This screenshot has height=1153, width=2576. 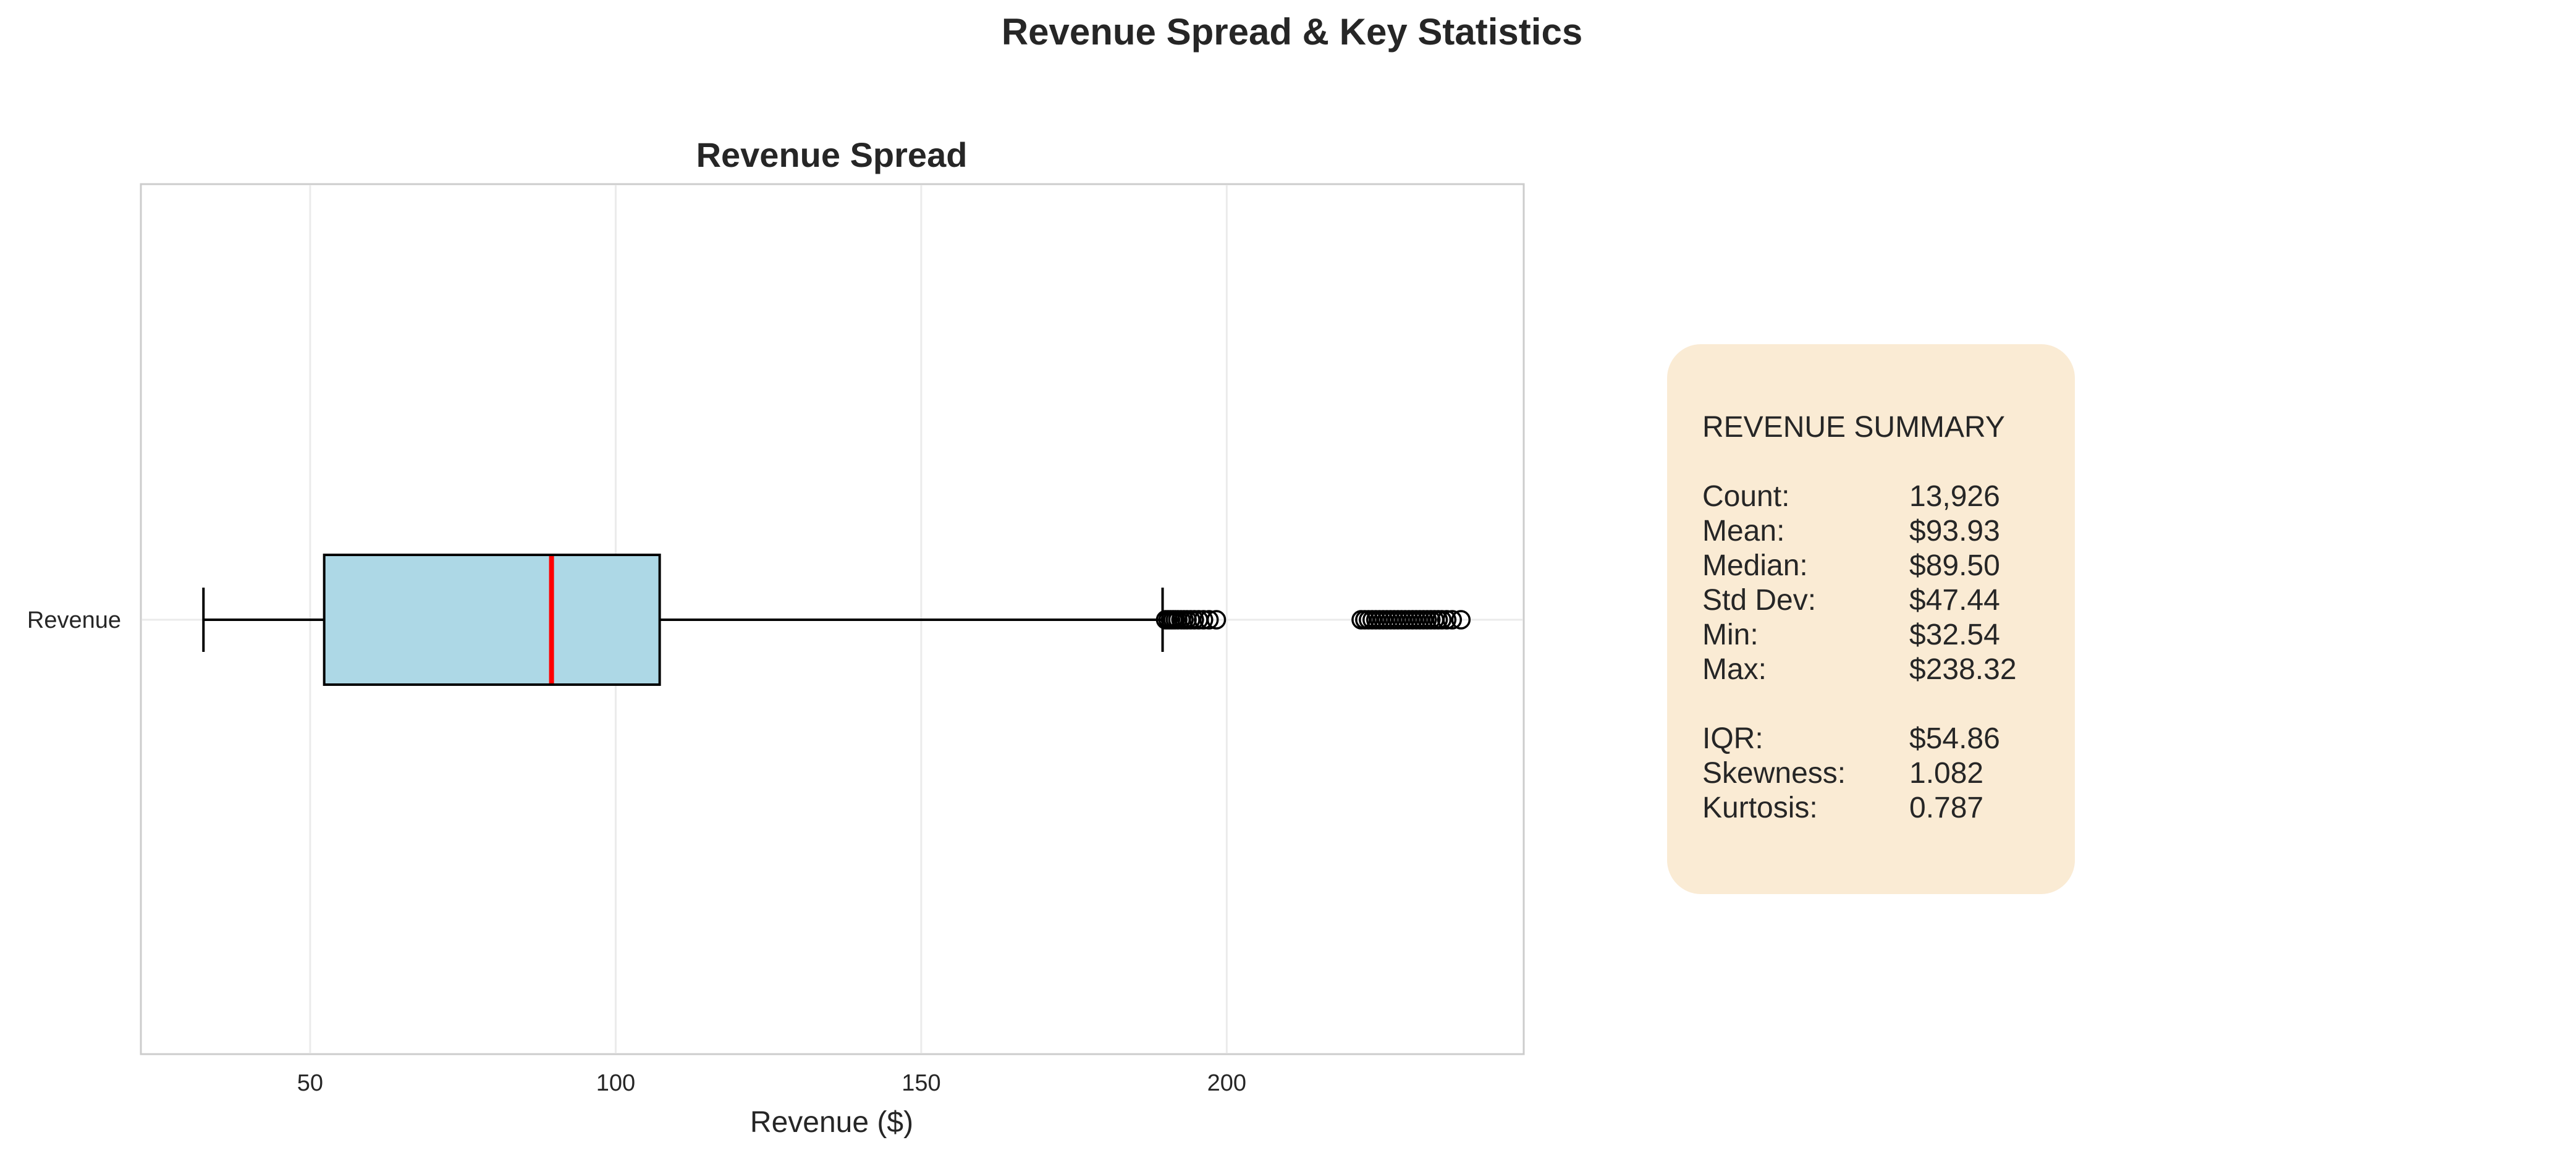 What do you see at coordinates (1954, 738) in the screenshot?
I see `summary-value: $54.86` at bounding box center [1954, 738].